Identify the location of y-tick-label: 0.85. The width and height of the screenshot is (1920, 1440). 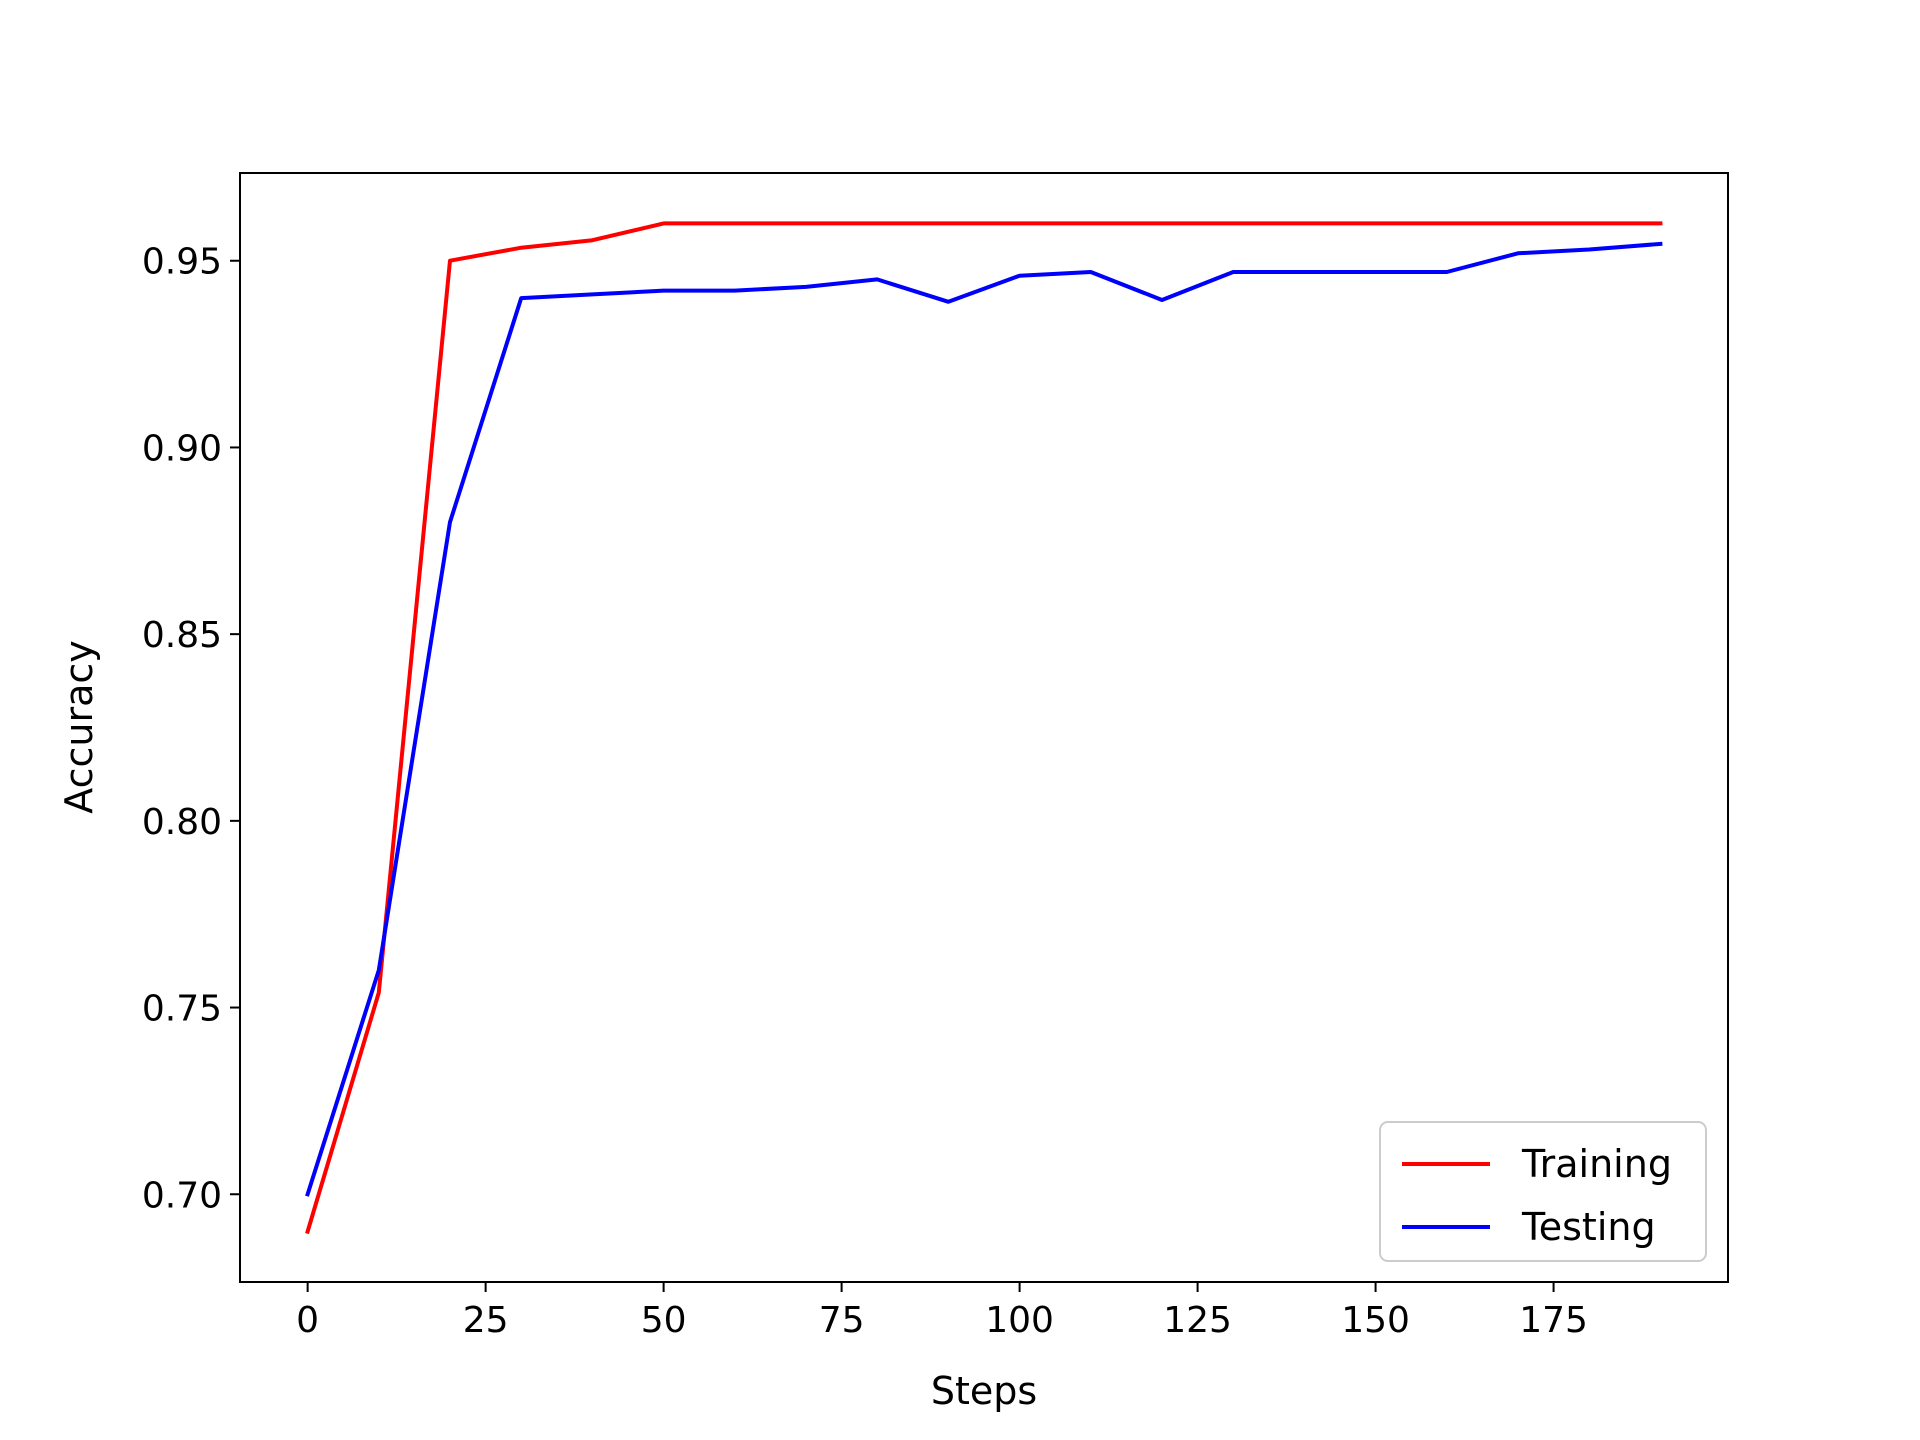
(182, 635).